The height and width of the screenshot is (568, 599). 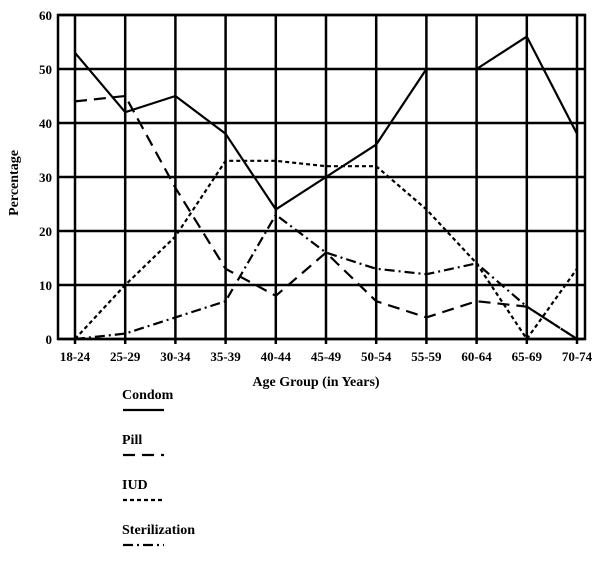 What do you see at coordinates (276, 356) in the screenshot?
I see `x-tick-label: 40-44` at bounding box center [276, 356].